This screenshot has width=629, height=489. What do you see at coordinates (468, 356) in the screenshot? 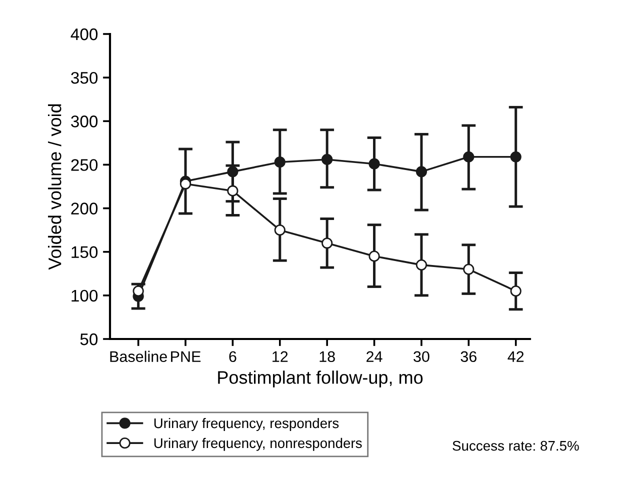
I see `x-tick-label: 36` at bounding box center [468, 356].